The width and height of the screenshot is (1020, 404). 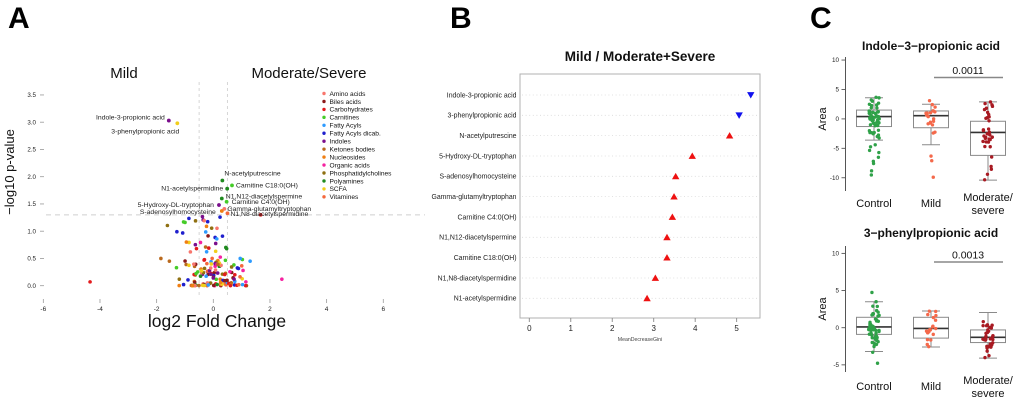 I want to click on legend-label: Amino acids, so click(x=348, y=94).